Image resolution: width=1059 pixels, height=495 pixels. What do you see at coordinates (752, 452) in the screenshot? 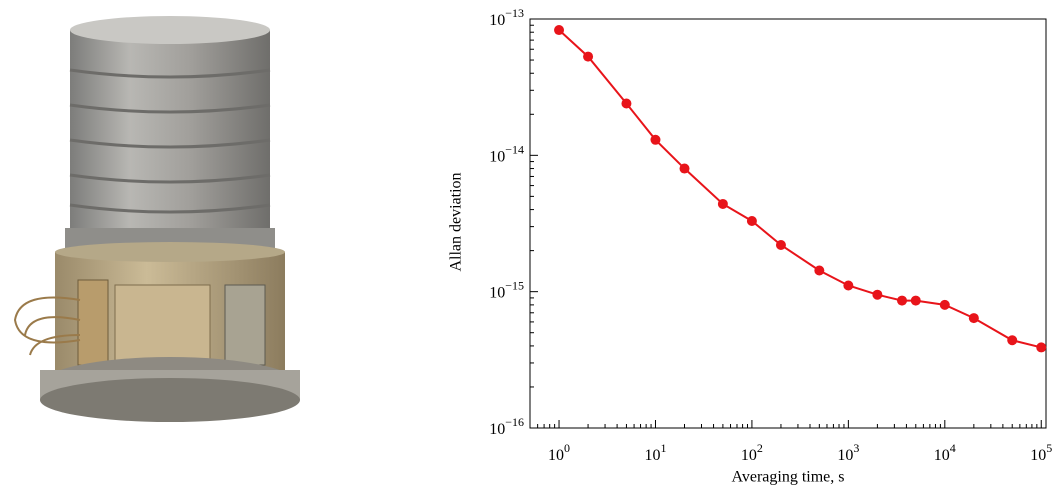
I see `x-tick-label: 10²` at bounding box center [752, 452].